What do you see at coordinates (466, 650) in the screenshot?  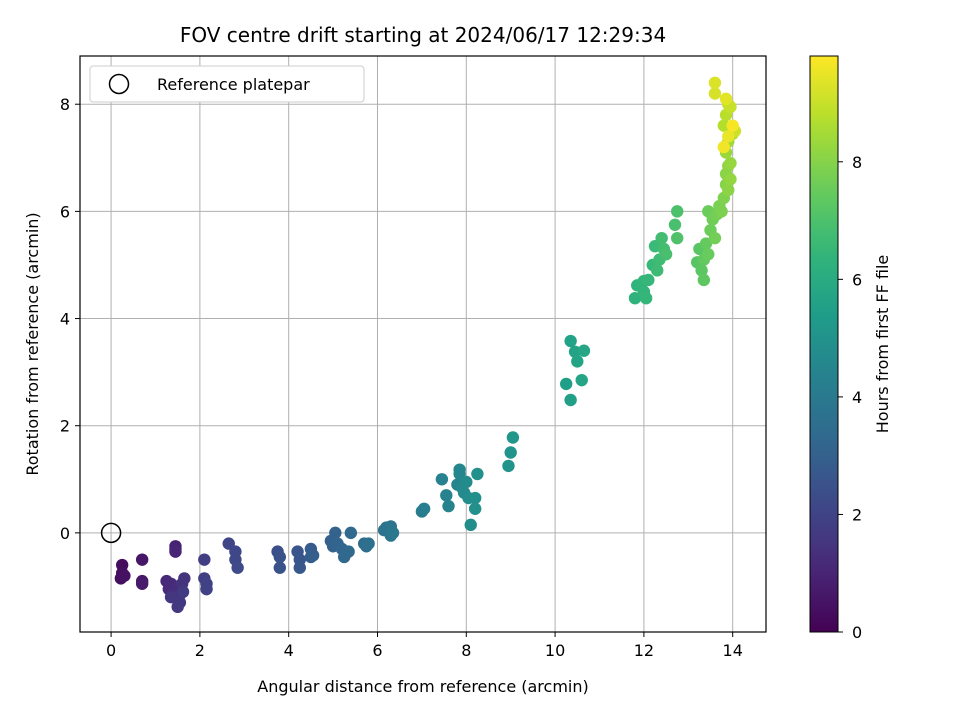 I see `x-tick-label: 8` at bounding box center [466, 650].